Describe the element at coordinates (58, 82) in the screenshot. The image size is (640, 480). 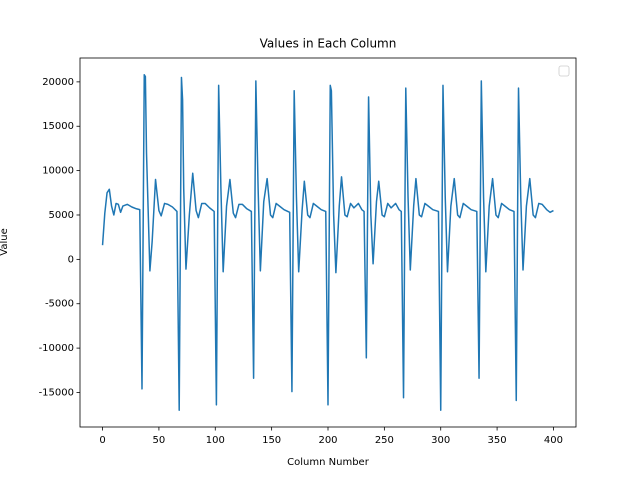
I see `y-tick-label: 20000` at that location.